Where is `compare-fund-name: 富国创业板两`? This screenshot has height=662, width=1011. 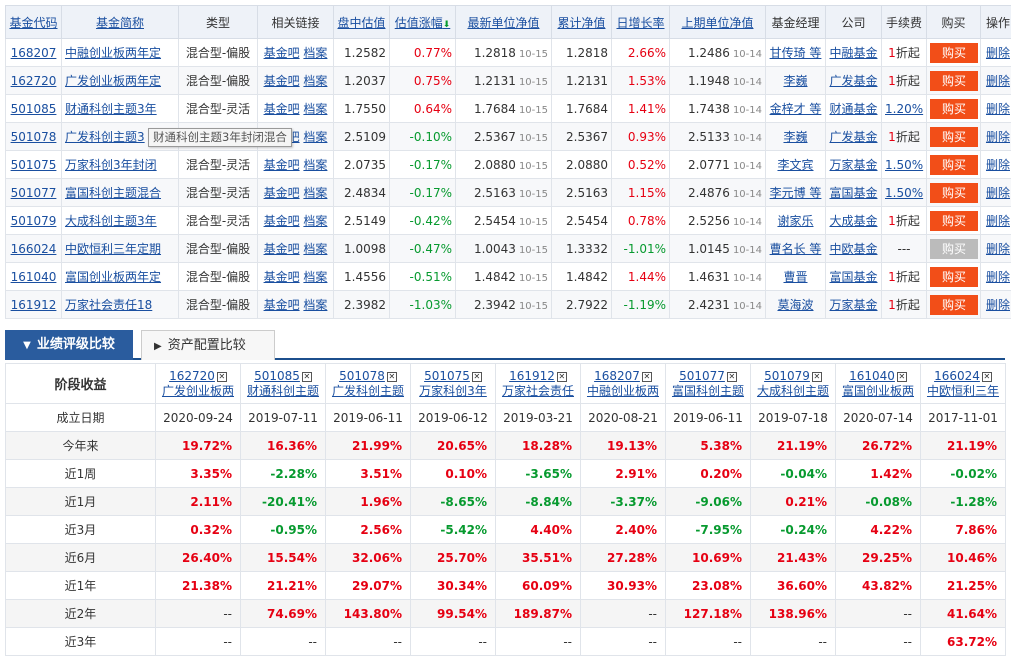
compare-fund-name: 富国创业板两 is located at coordinates (877, 390).